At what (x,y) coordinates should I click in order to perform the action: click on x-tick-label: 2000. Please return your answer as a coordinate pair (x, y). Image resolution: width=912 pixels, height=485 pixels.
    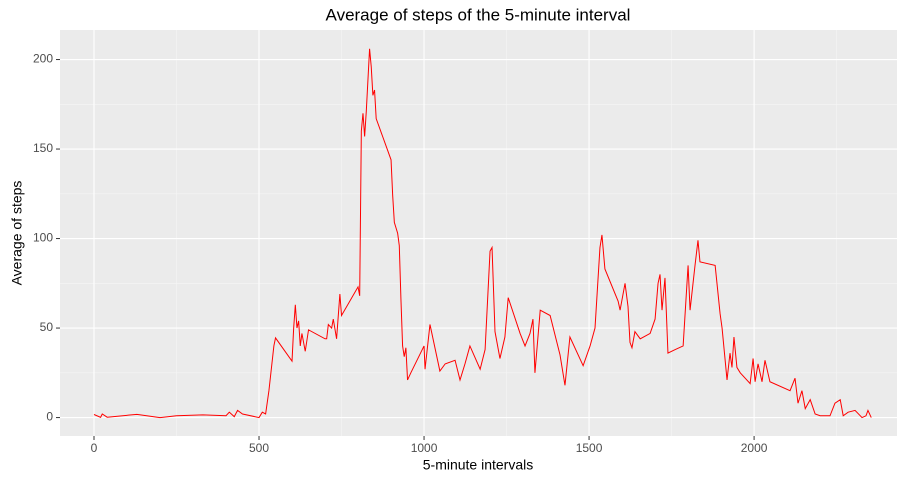
    Looking at the image, I should click on (754, 448).